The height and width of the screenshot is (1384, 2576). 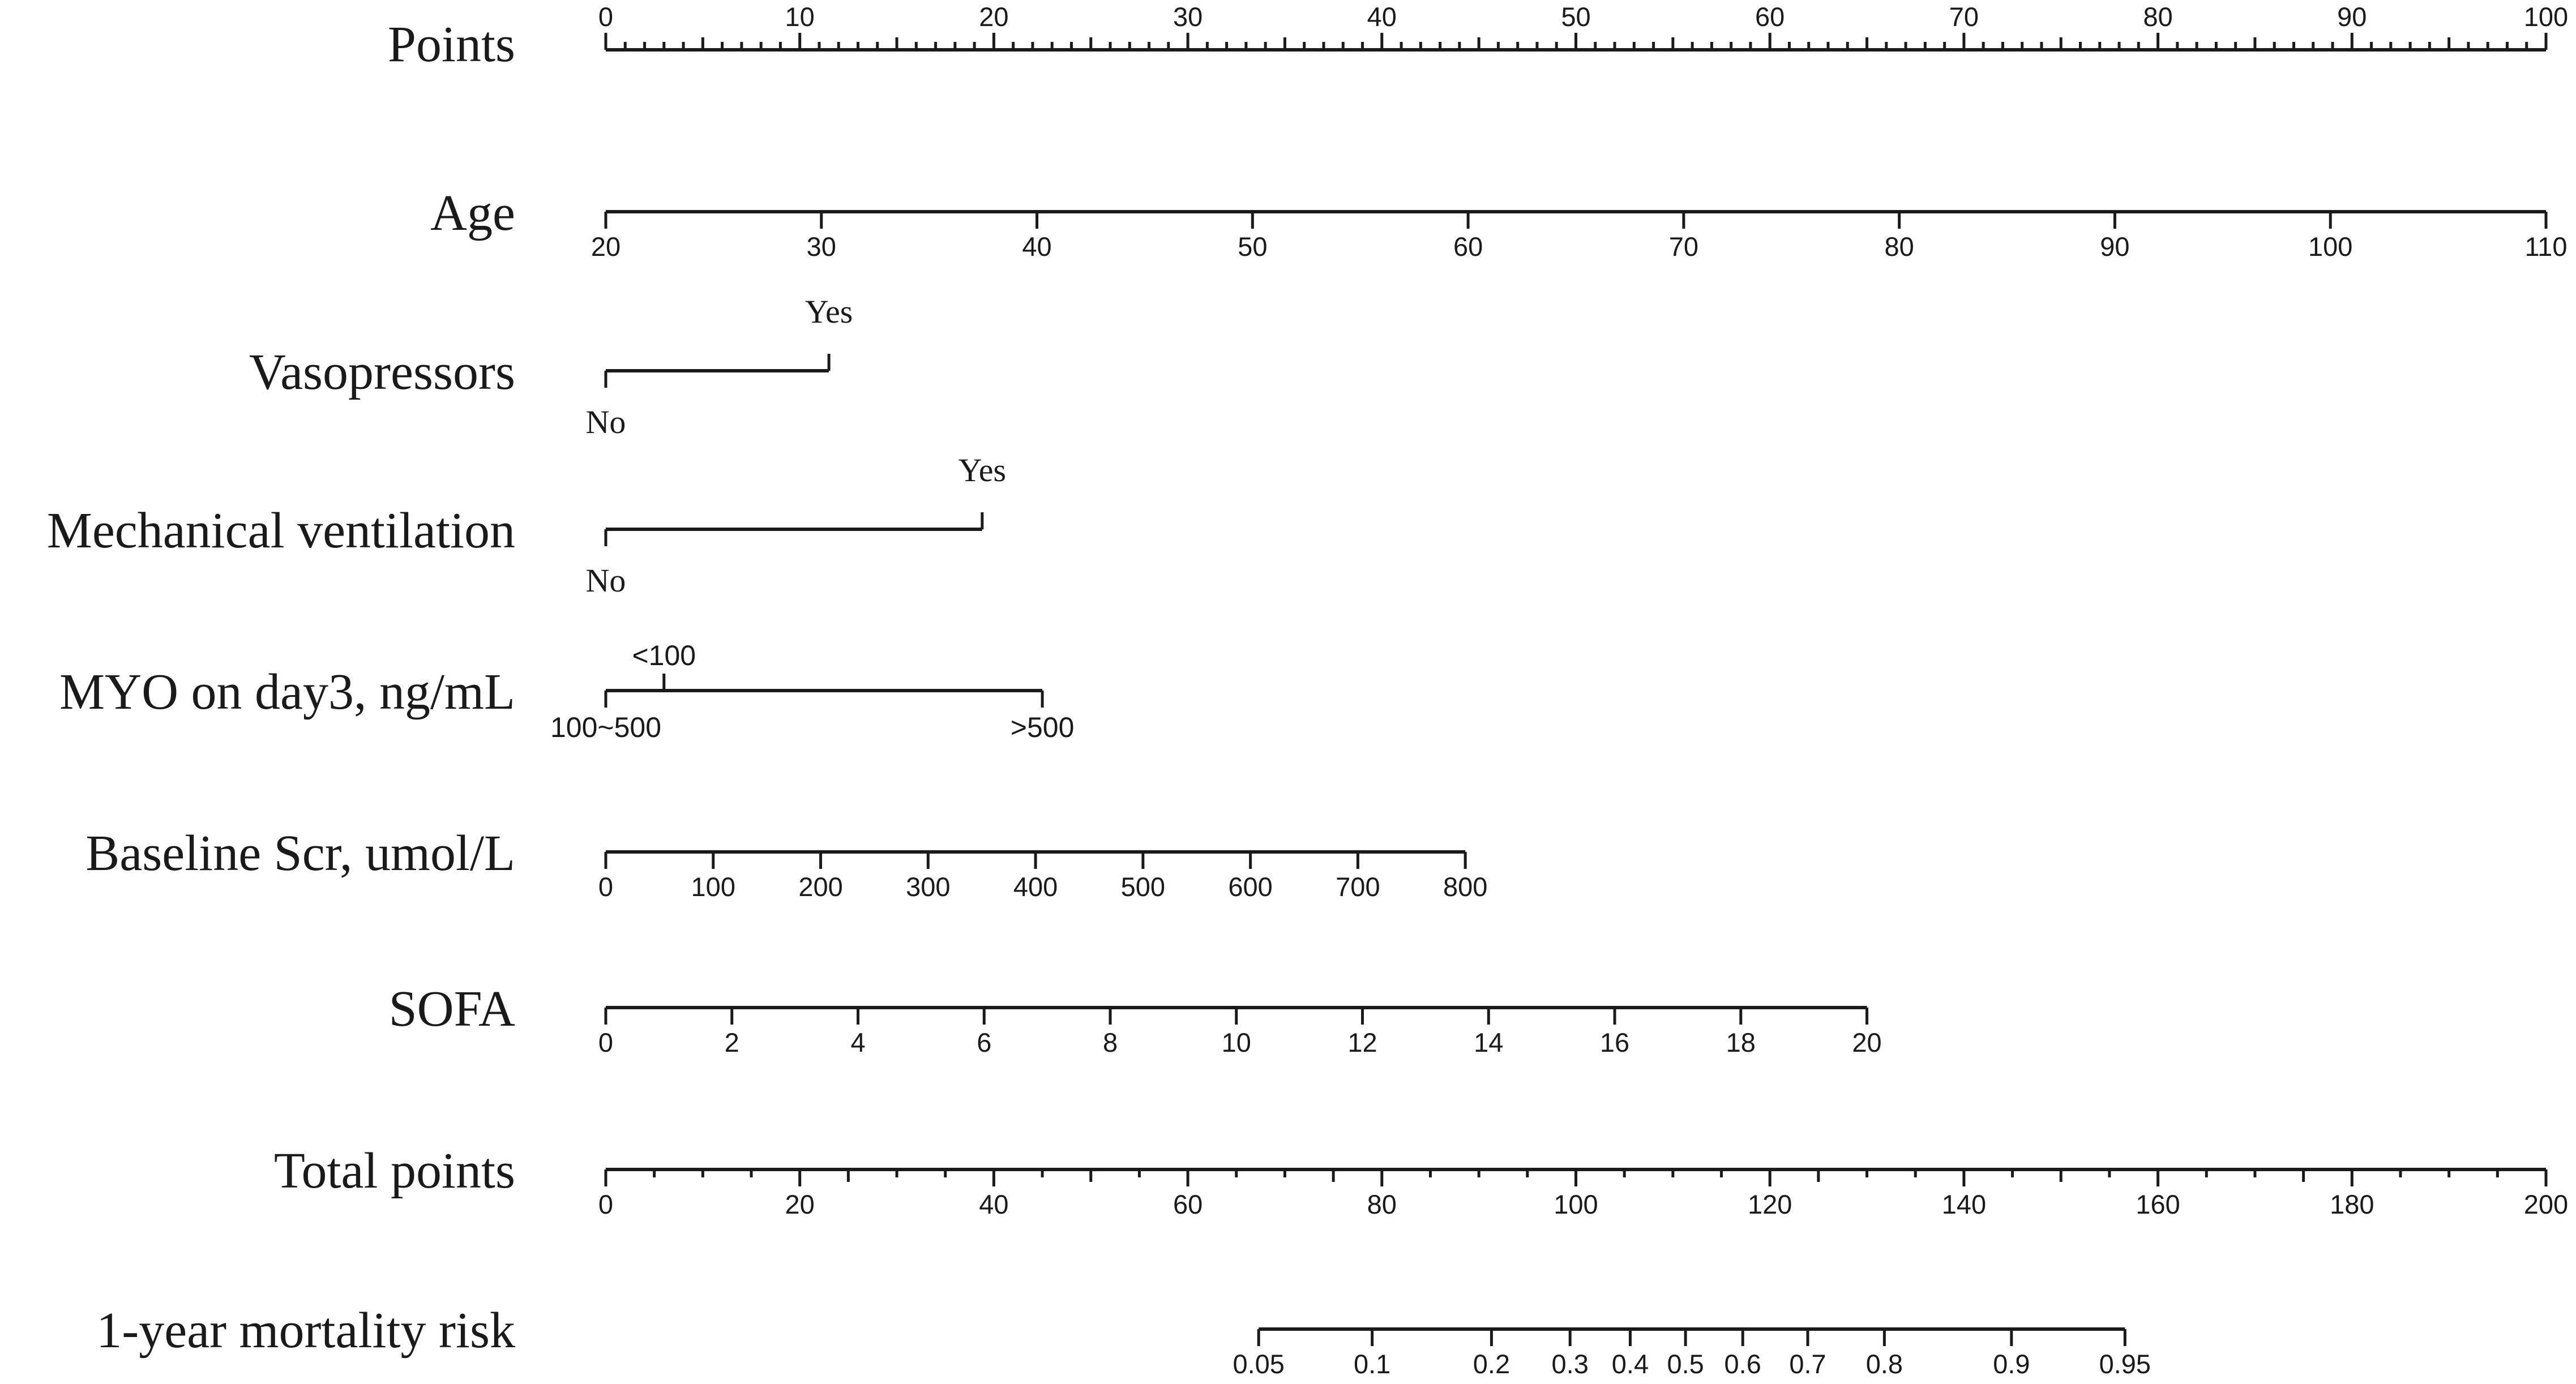 I want to click on tick-label: 600, so click(x=1250, y=887).